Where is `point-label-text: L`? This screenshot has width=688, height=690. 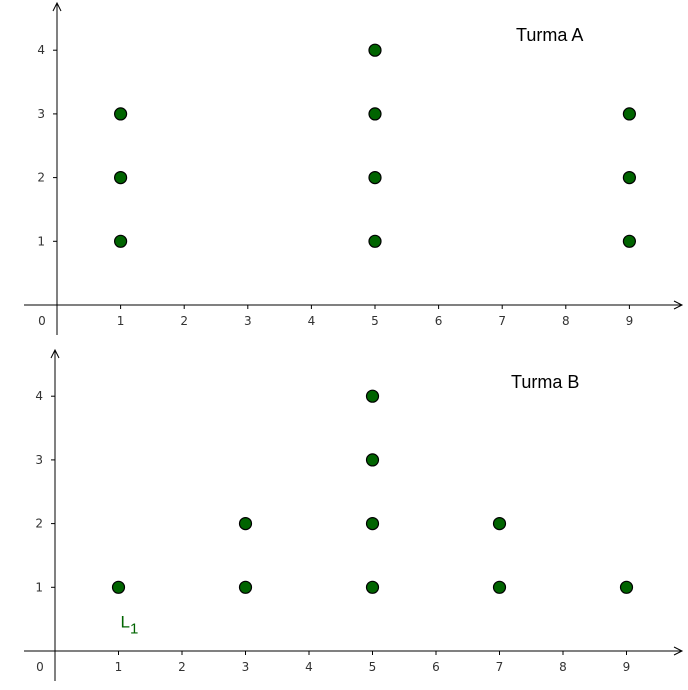 point-label-text: L is located at coordinates (125, 621).